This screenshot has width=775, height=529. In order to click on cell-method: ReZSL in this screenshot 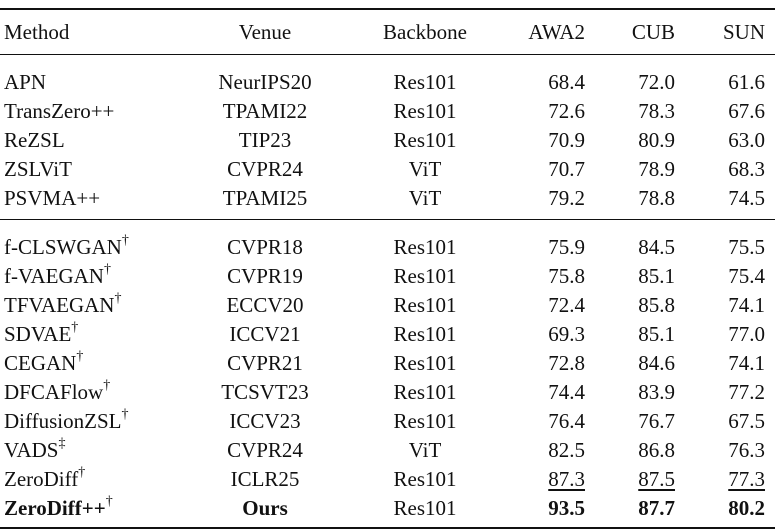, I will do `click(87, 140)`.